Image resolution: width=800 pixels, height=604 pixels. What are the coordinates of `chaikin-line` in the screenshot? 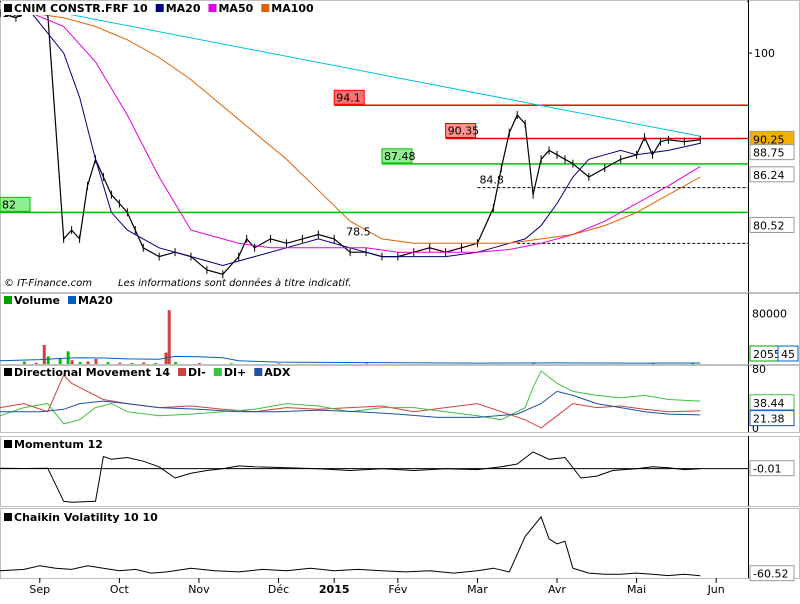 It's located at (350, 546).